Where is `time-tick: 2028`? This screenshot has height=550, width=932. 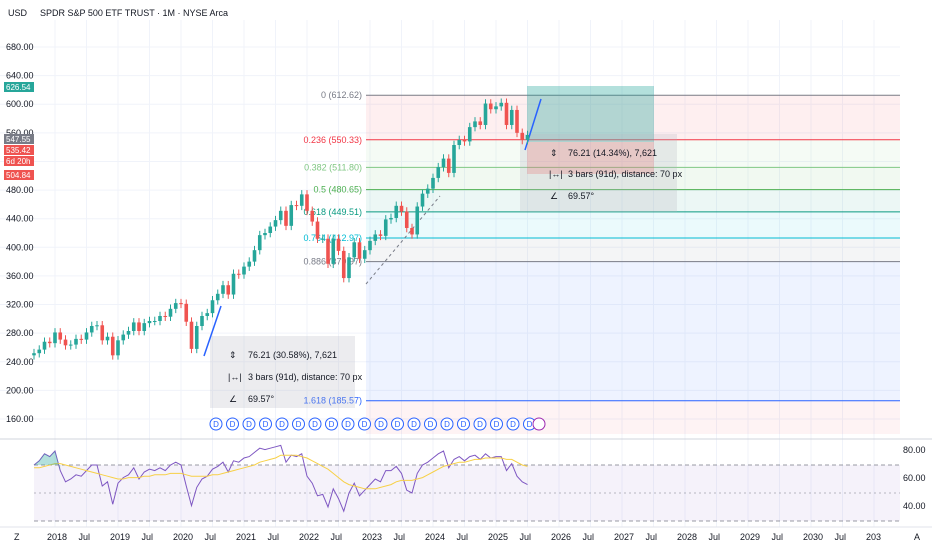
time-tick: 2028 is located at coordinates (687, 537).